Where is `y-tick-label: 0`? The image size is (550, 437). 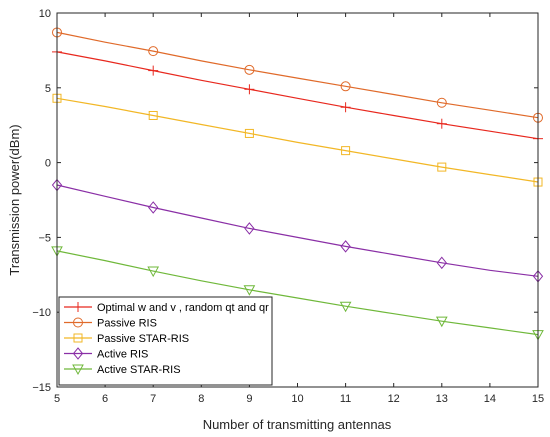 y-tick-label: 0 is located at coordinates (48, 164).